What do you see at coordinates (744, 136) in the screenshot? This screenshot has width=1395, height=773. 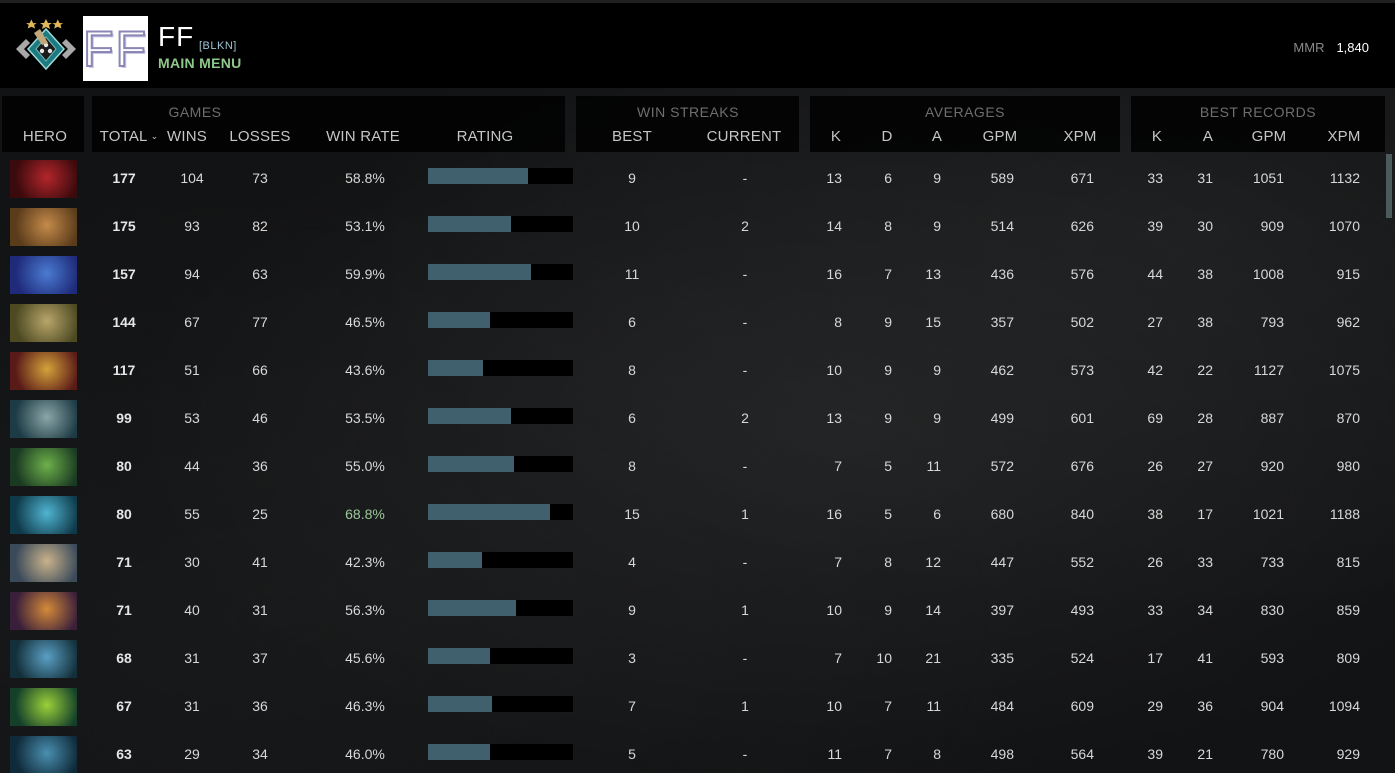 I see `col-streak-current: CURRENT` at bounding box center [744, 136].